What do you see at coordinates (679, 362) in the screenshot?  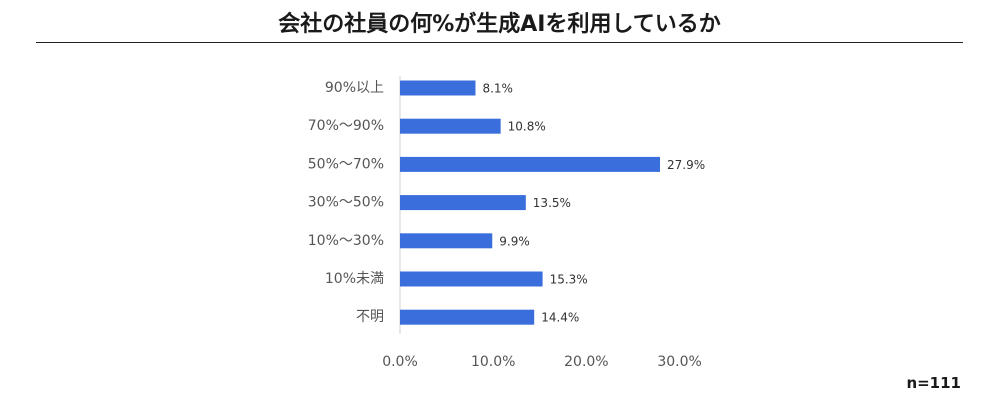 I see `x-tick-label: 30.0%` at bounding box center [679, 362].